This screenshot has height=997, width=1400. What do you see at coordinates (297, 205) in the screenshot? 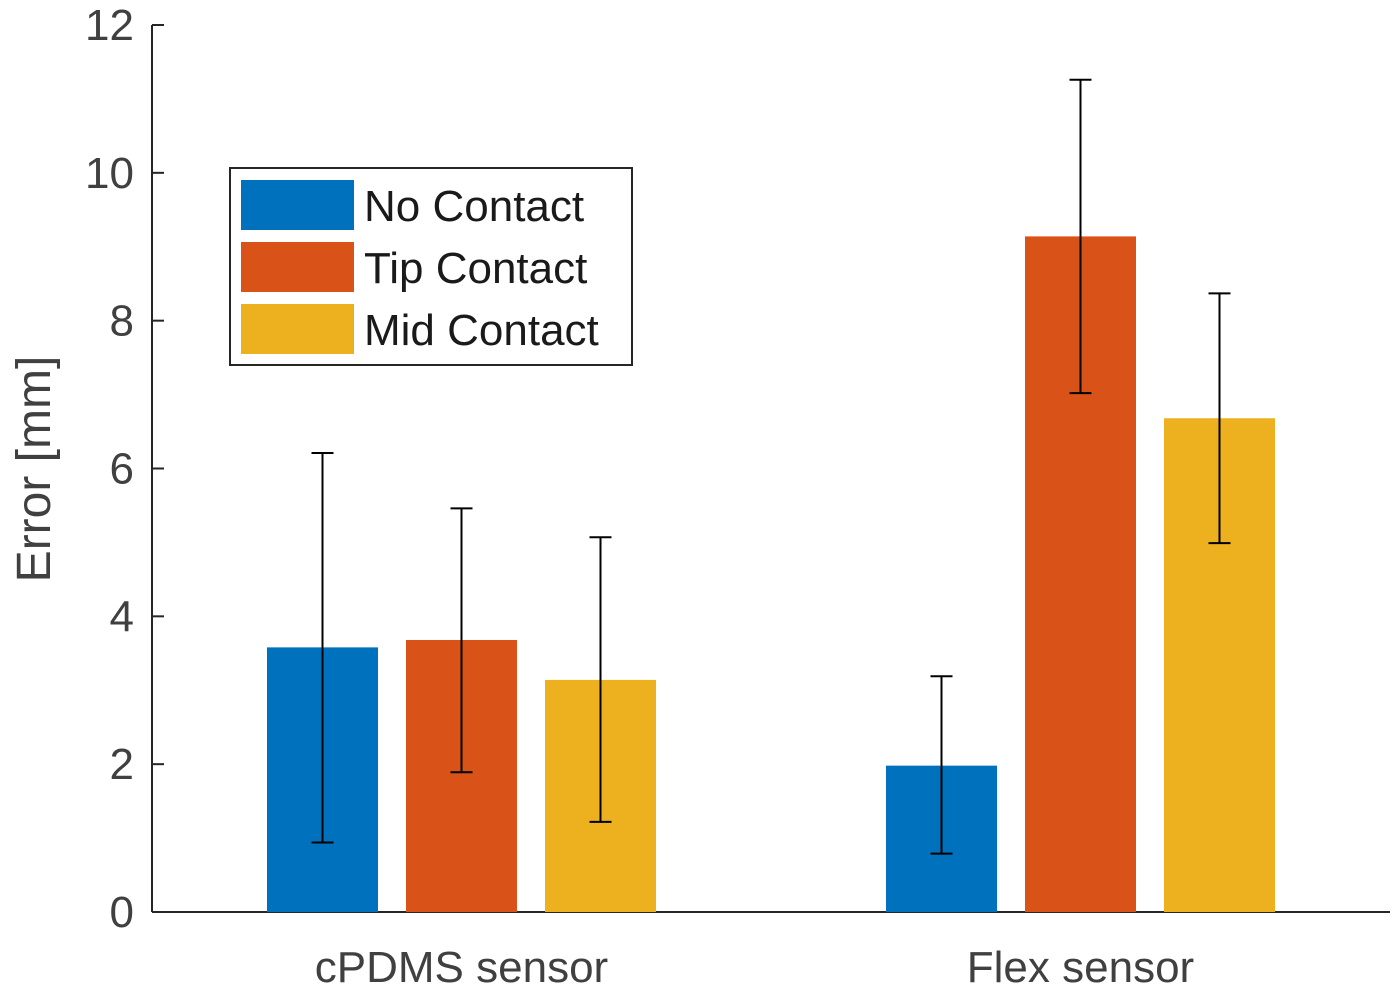
I see `legend-swatch-no-contact` at bounding box center [297, 205].